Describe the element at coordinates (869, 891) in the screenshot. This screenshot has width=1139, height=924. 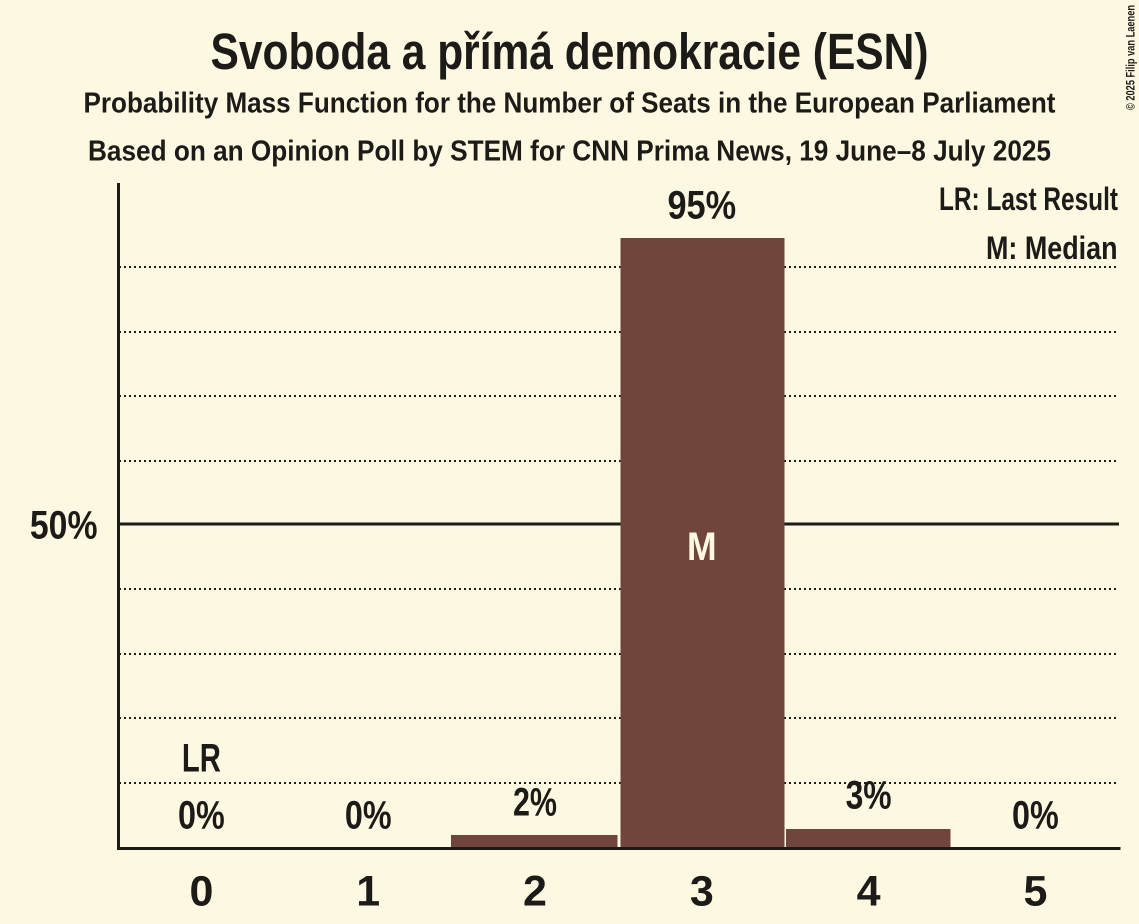
I see `svg-text: 4` at that location.